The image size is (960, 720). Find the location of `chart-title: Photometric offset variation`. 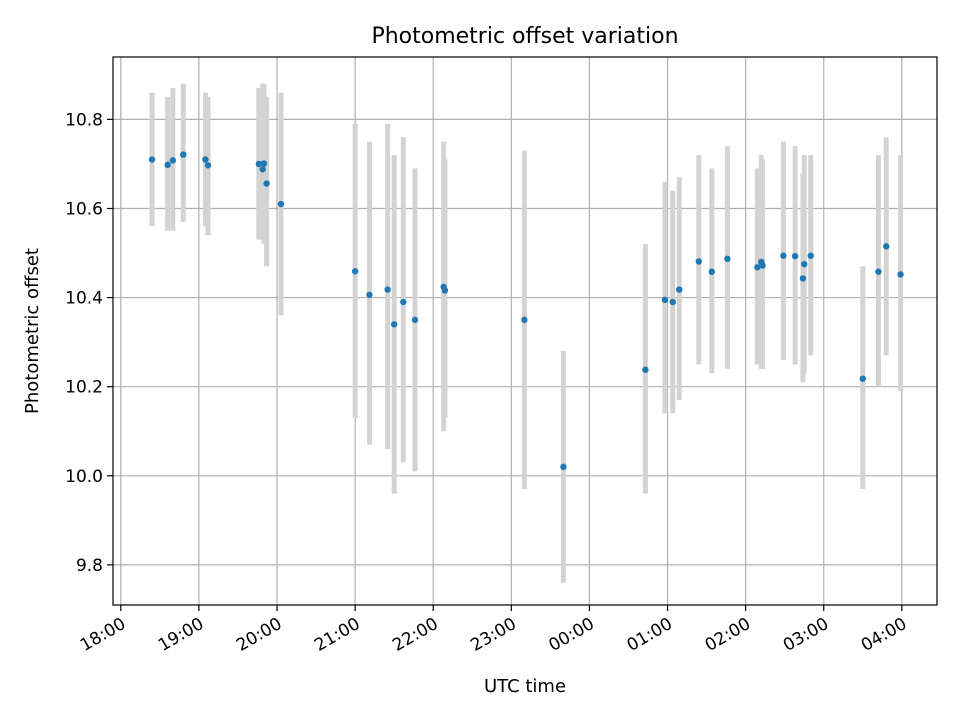

chart-title: Photometric offset variation is located at coordinates (524, 36).